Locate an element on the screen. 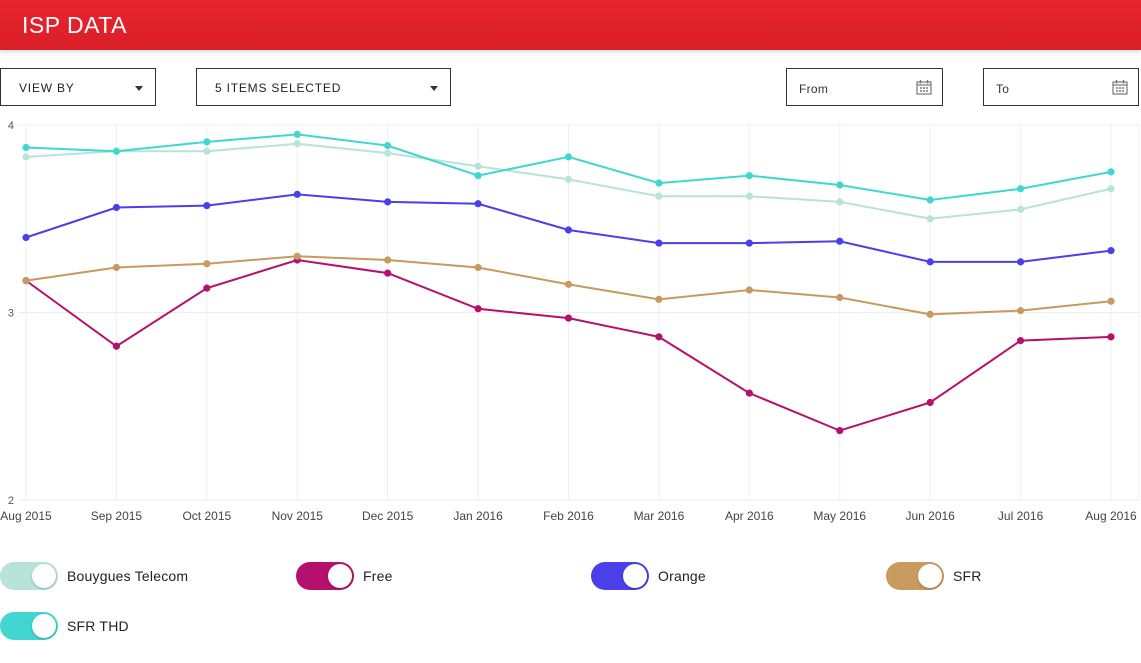  legend-label: SFR is located at coordinates (967, 576).